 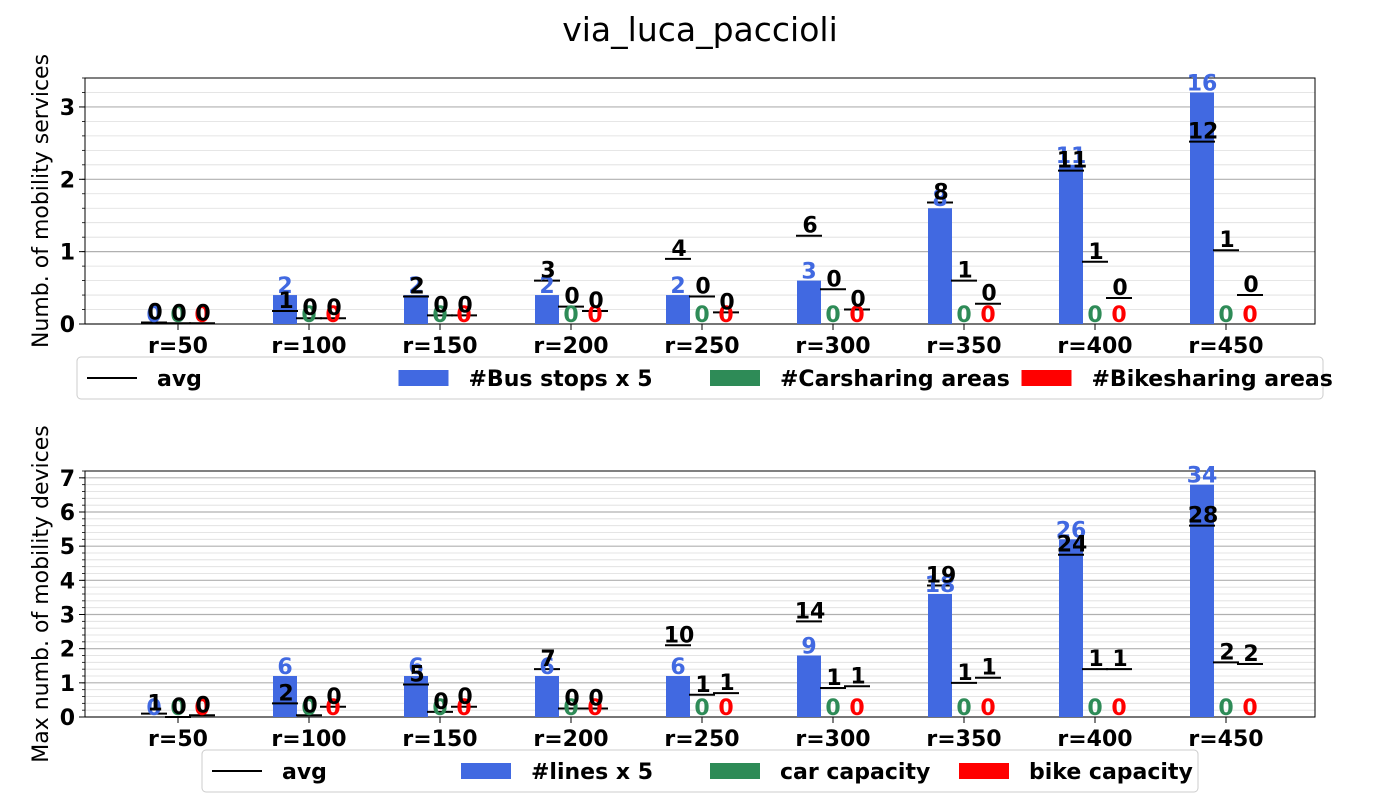 I want to click on avg-label-bus: 11, so click(x=1072, y=161).